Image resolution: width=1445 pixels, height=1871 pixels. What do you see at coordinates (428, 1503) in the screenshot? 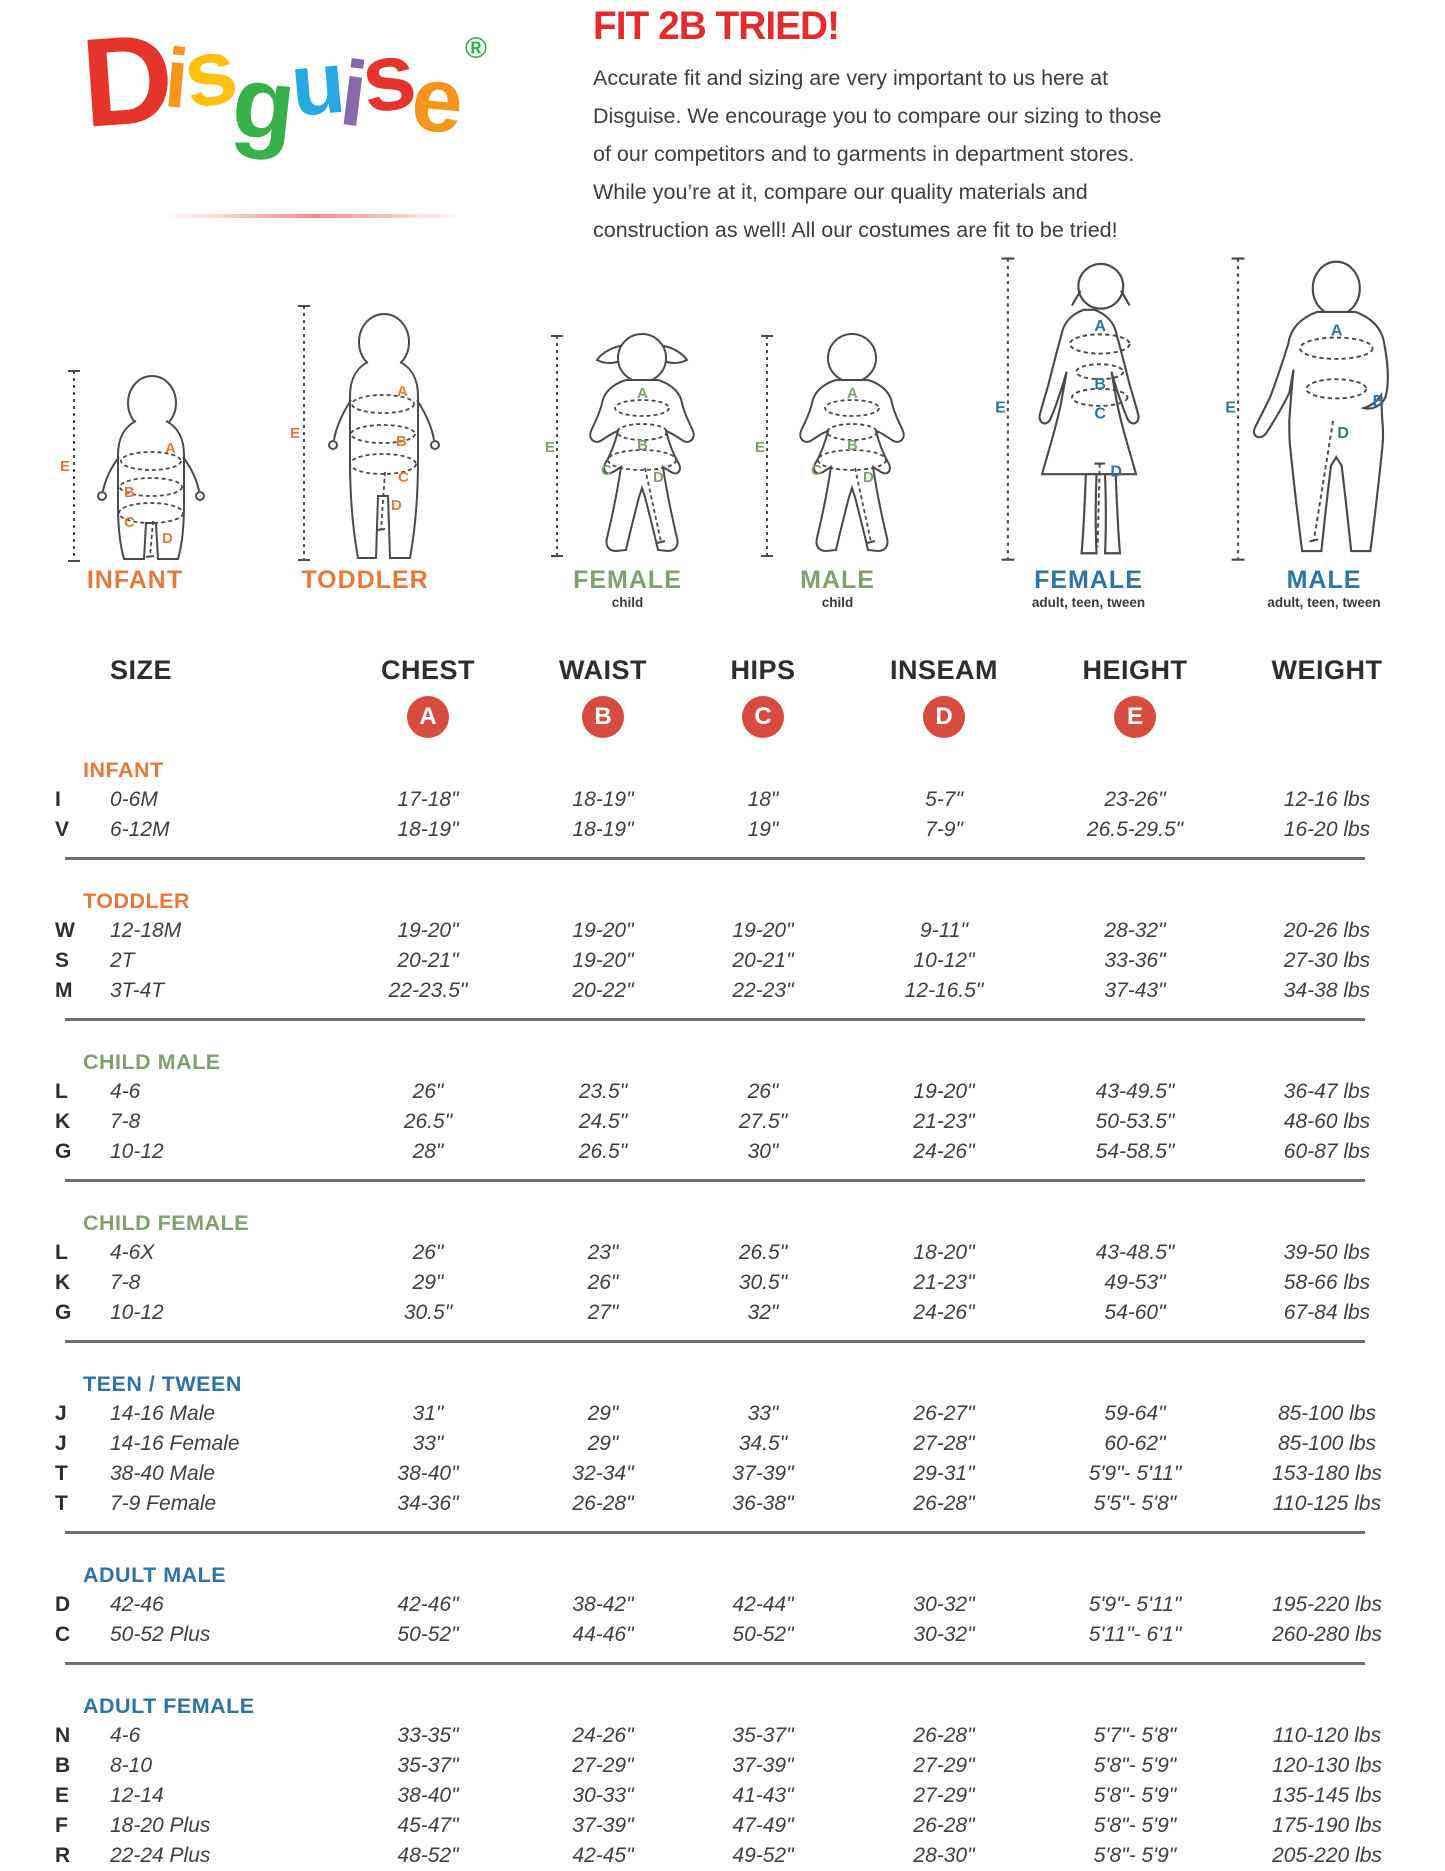
I see `cell-chest: 34-36"` at bounding box center [428, 1503].